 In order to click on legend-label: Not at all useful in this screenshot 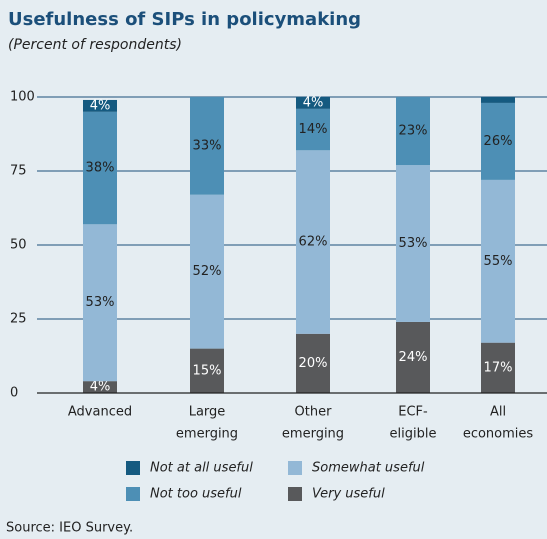, I will do `click(201, 468)`.